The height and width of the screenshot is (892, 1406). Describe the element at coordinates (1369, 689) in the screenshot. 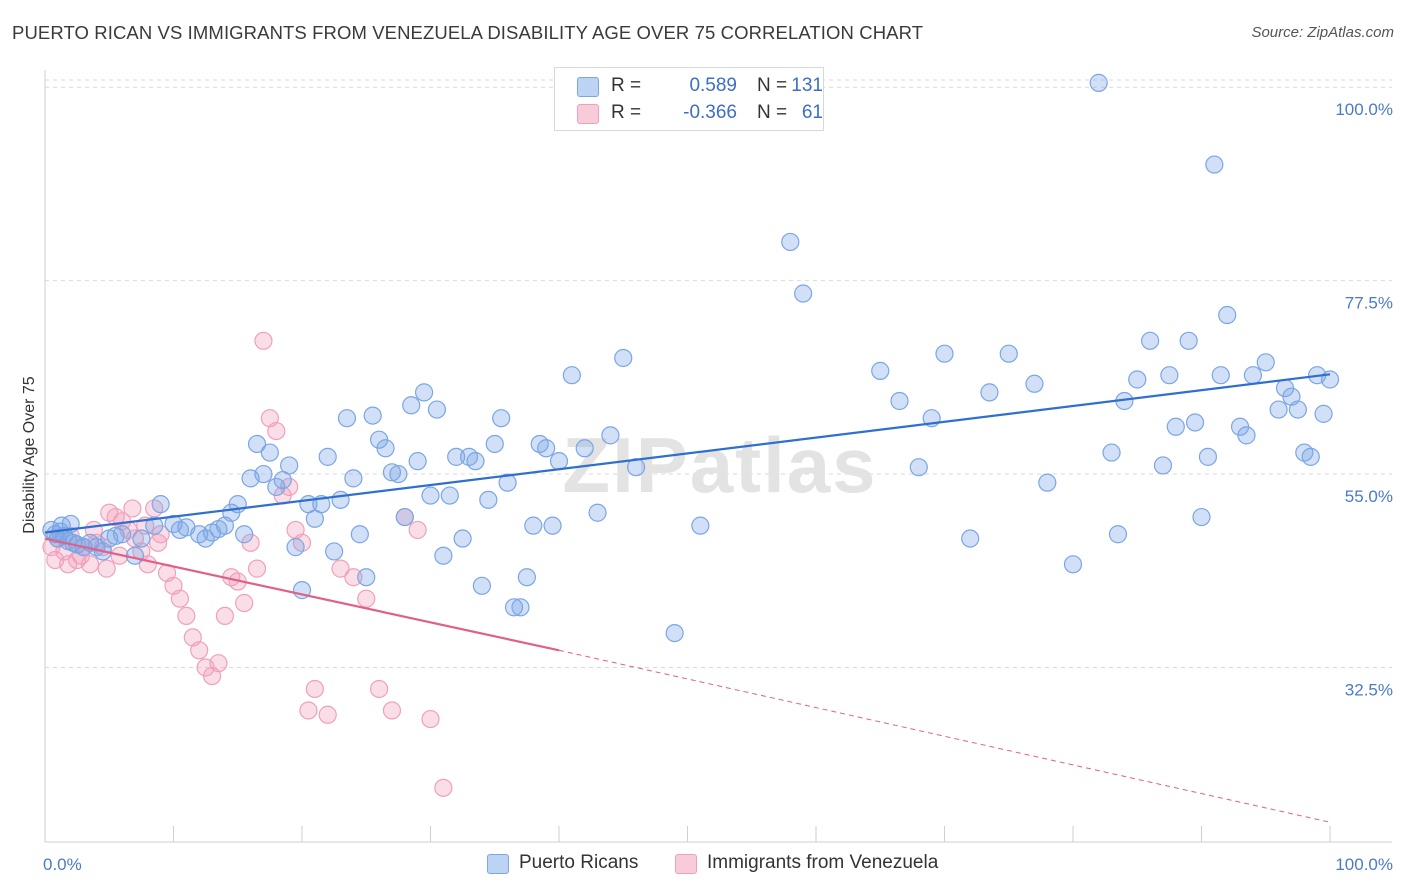

I see `y-tick-label: 32.5%` at that location.